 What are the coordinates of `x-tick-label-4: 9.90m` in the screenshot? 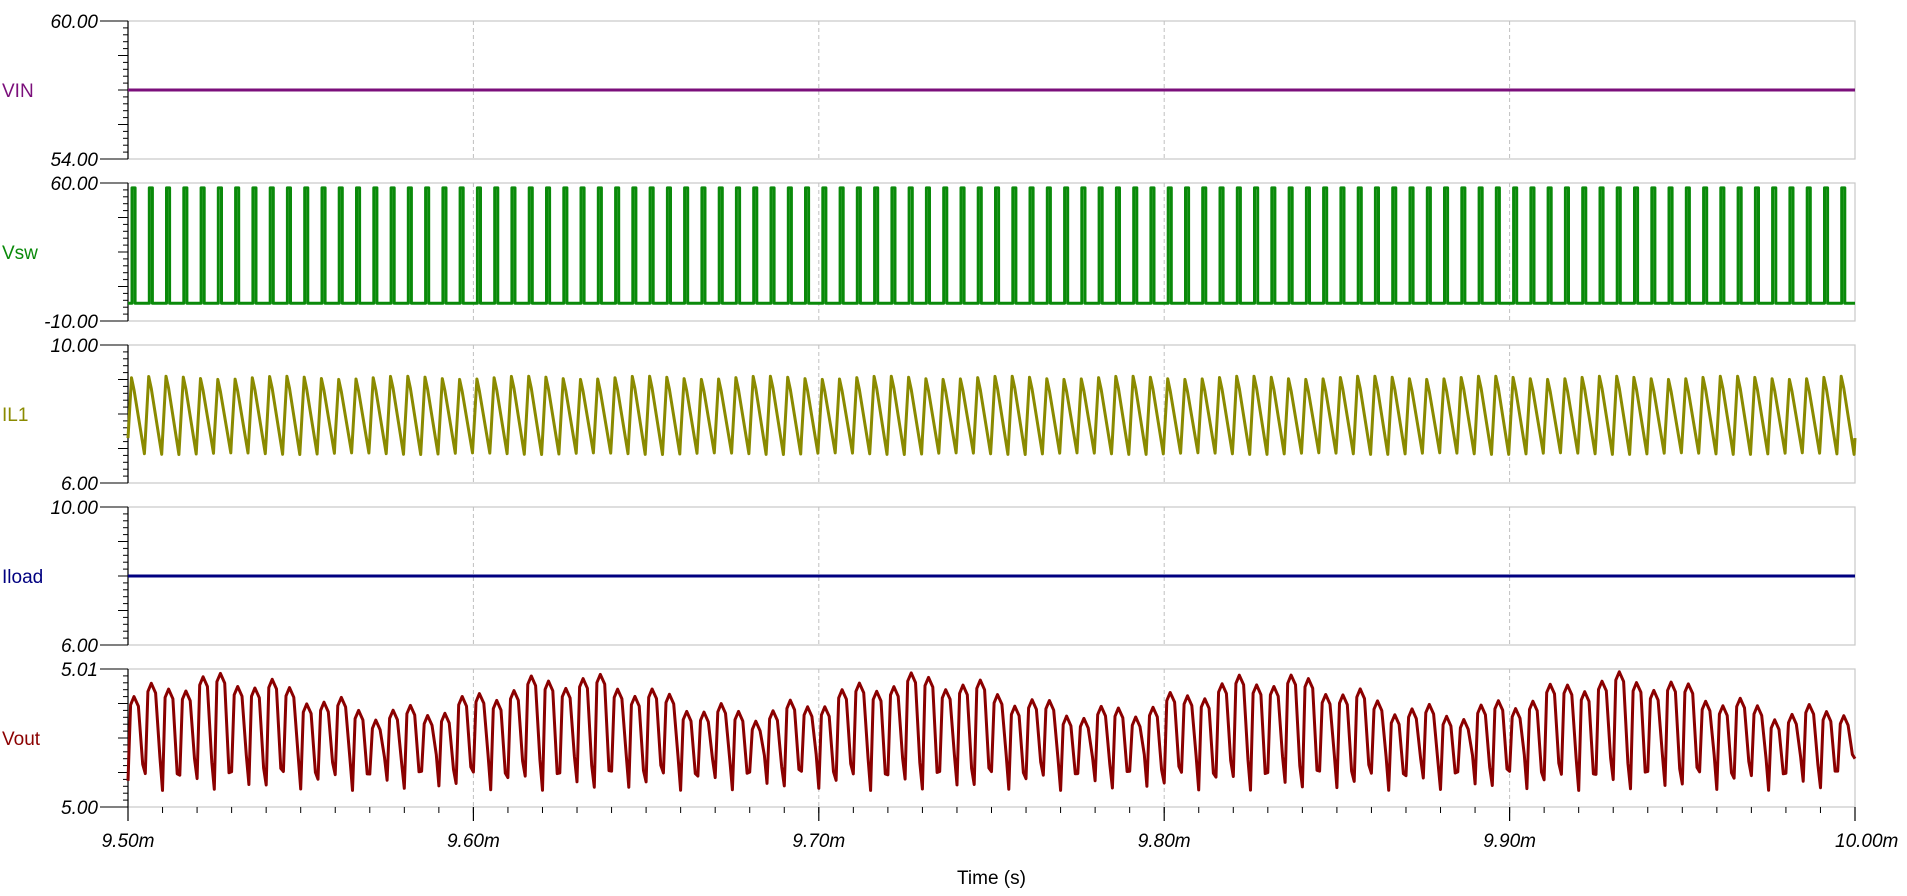 It's located at (1509, 841).